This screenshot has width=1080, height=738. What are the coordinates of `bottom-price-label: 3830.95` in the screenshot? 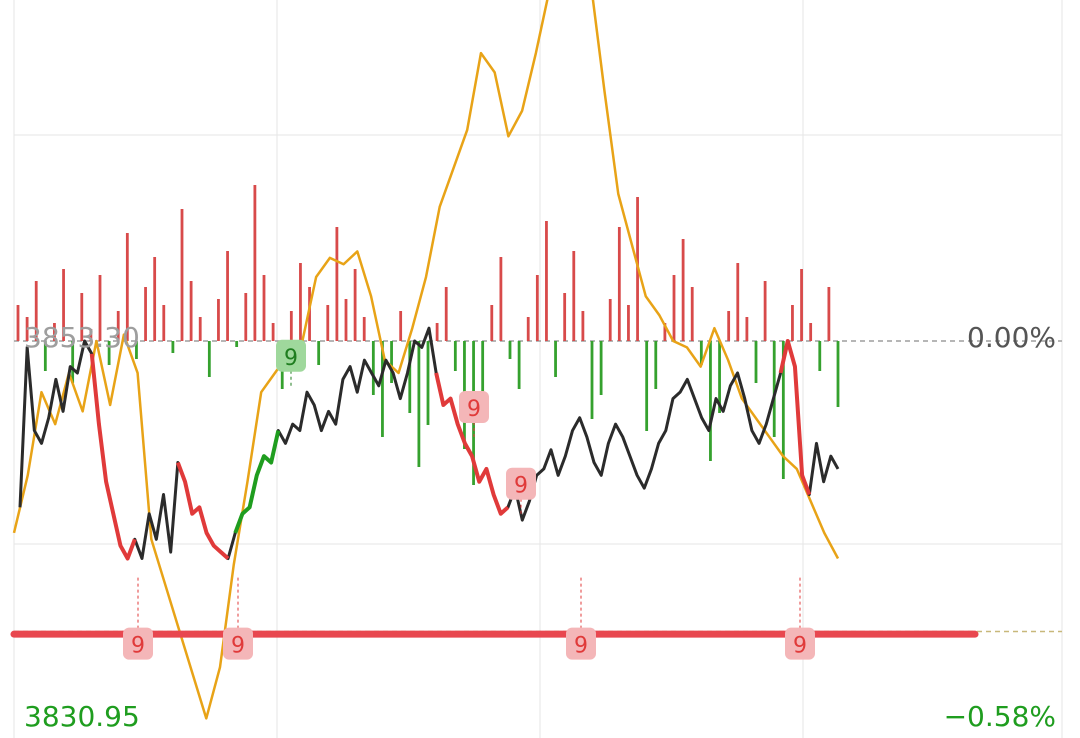 It's located at (82, 716).